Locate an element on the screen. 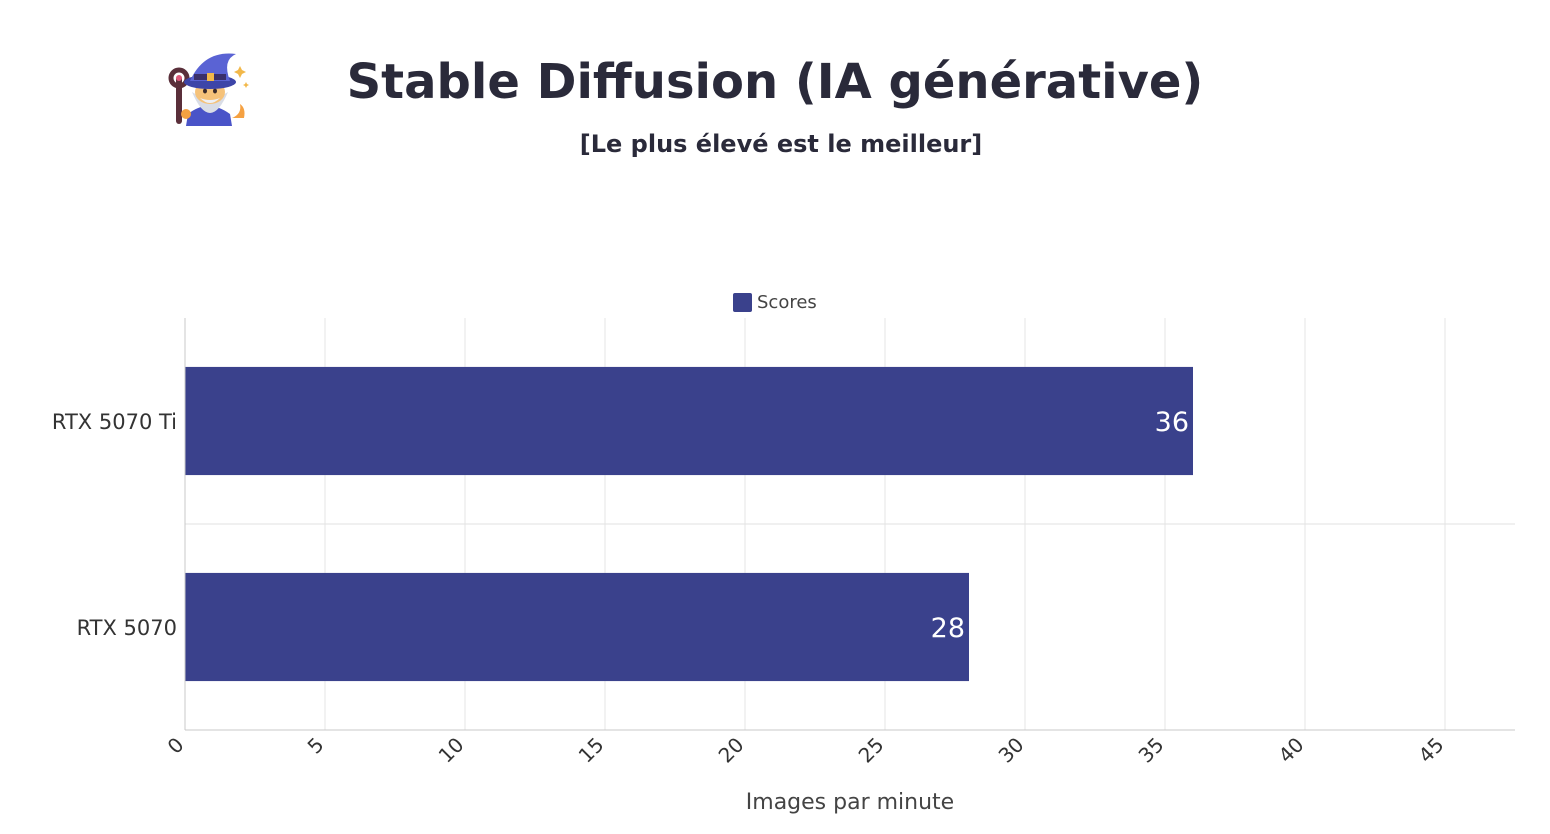 The image size is (1550, 834). x-tick-label: 25 is located at coordinates (871, 750).